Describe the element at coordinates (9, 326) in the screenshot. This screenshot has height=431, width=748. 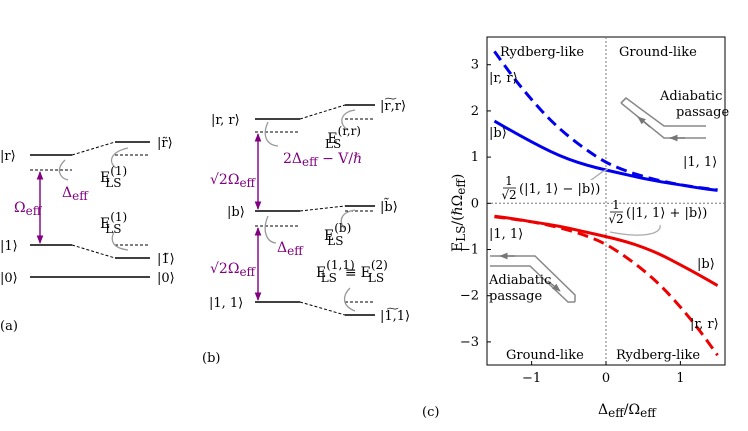
I see `panel-a-label: (a)` at that location.